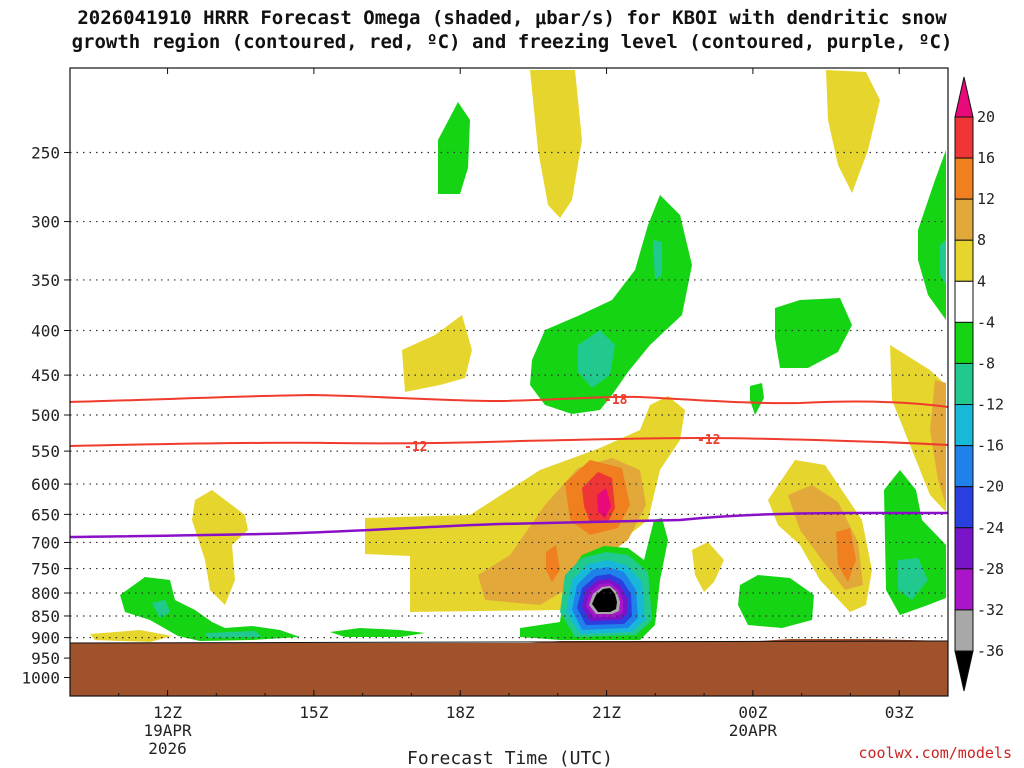  Describe the element at coordinates (935, 753) in the screenshot. I see `credit-link: coolwx.com/models` at that location.